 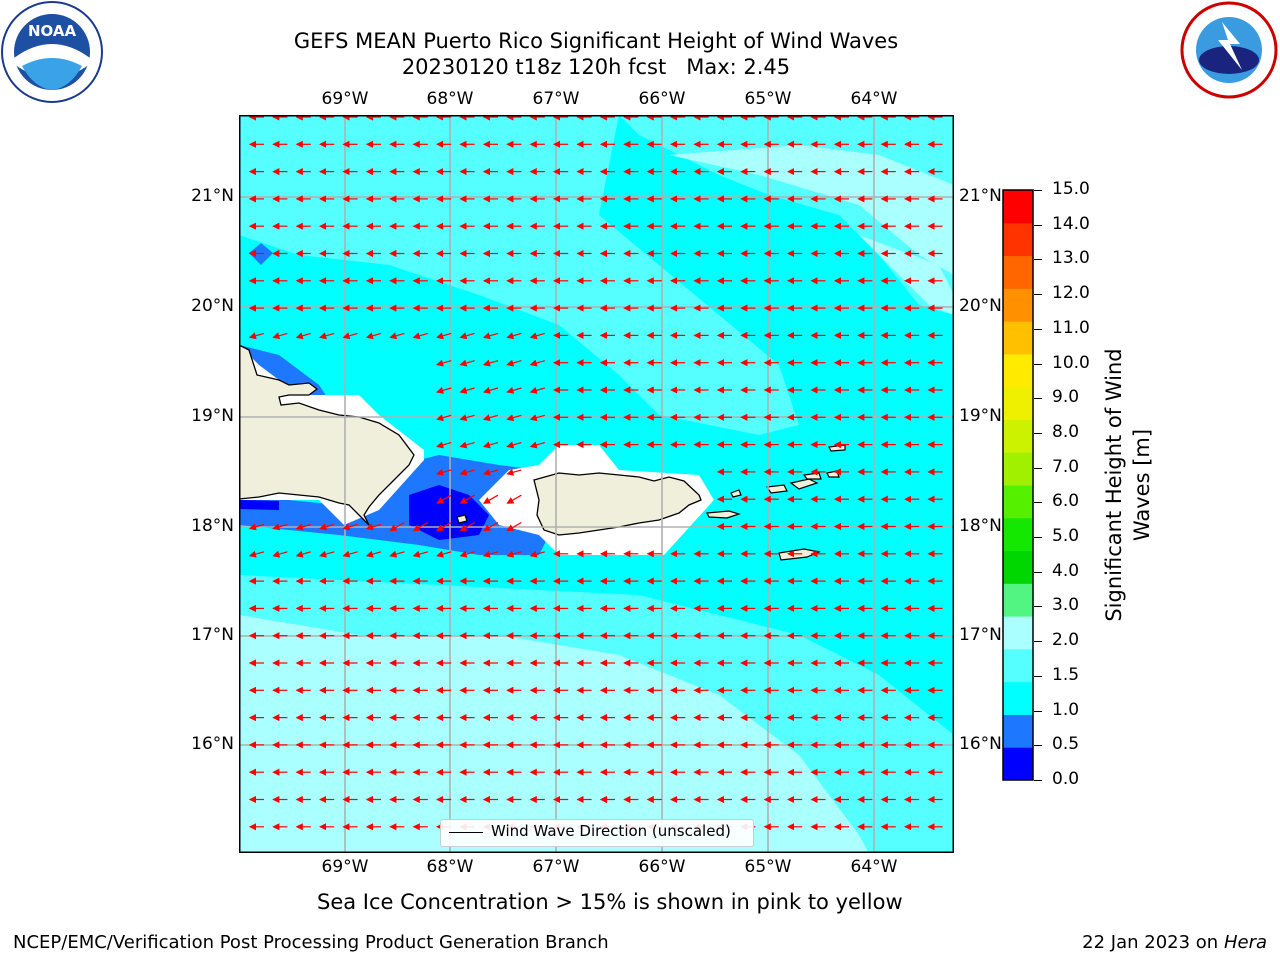 I want to click on lat-label-left-16n: 16°N, so click(x=212, y=744).